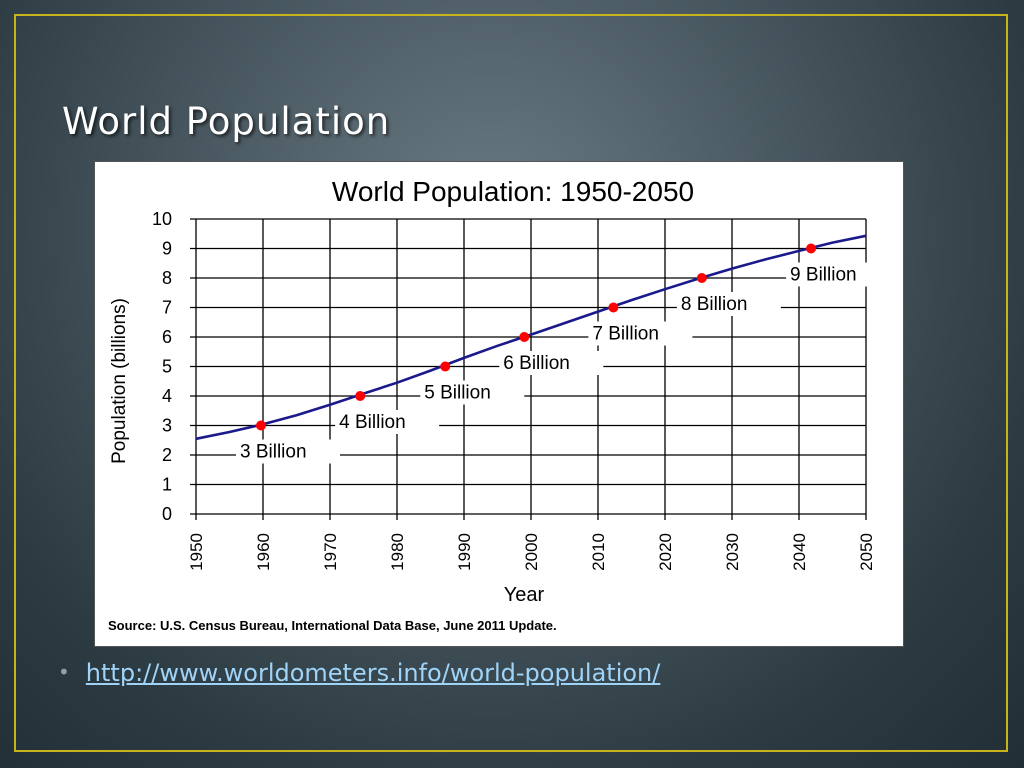 This screenshot has height=768, width=1024. Describe the element at coordinates (524, 595) in the screenshot. I see `x-axis-label: Year` at that location.